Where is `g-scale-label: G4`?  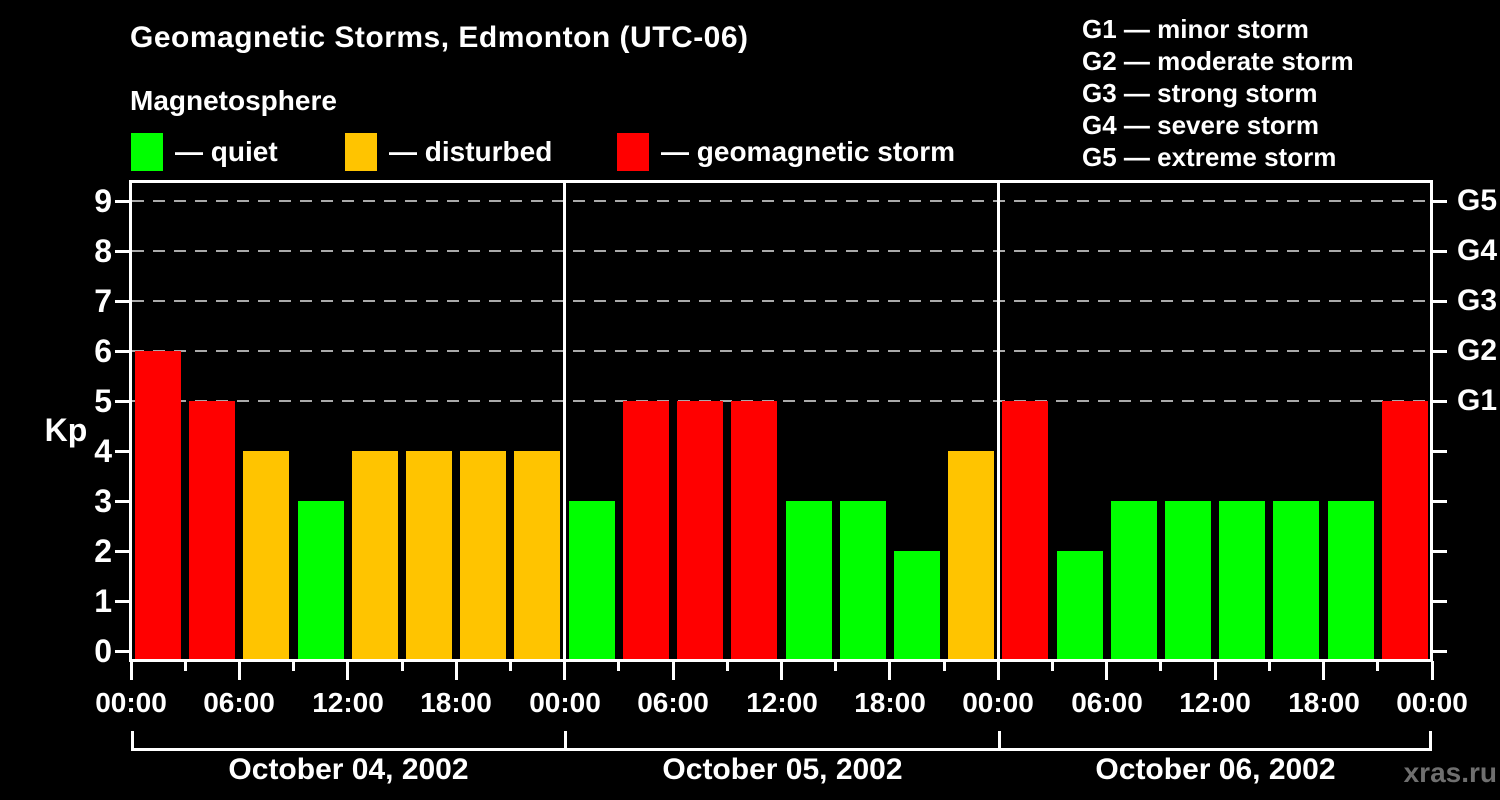
g-scale-label: G4 is located at coordinates (1477, 250).